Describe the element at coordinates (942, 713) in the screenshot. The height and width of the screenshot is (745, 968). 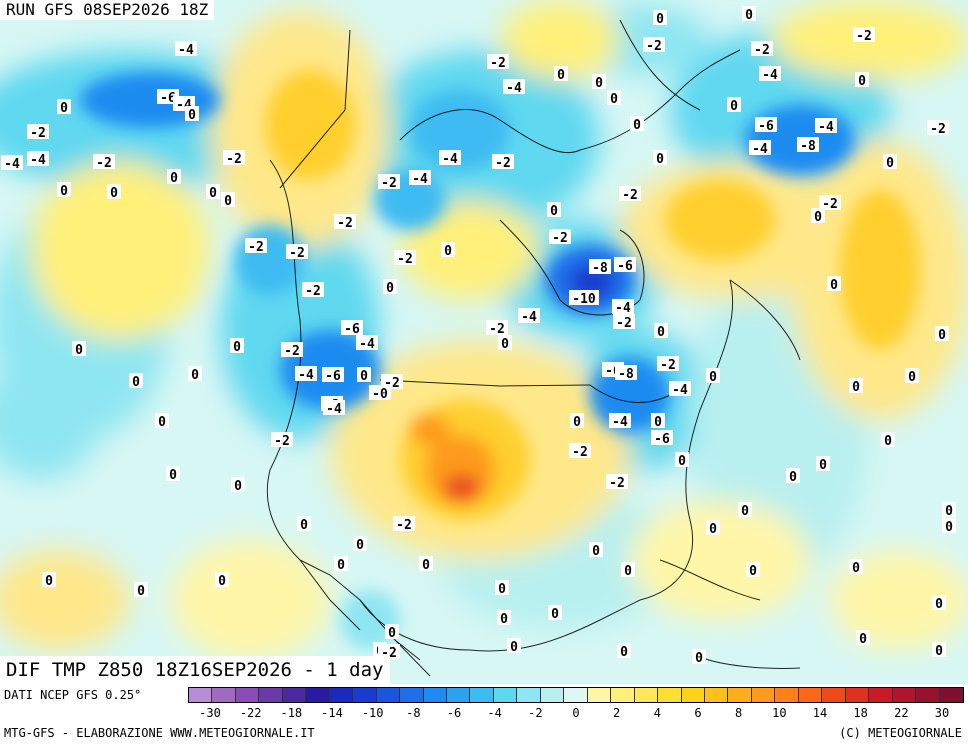
I see `scale-tick-label: 30` at that location.